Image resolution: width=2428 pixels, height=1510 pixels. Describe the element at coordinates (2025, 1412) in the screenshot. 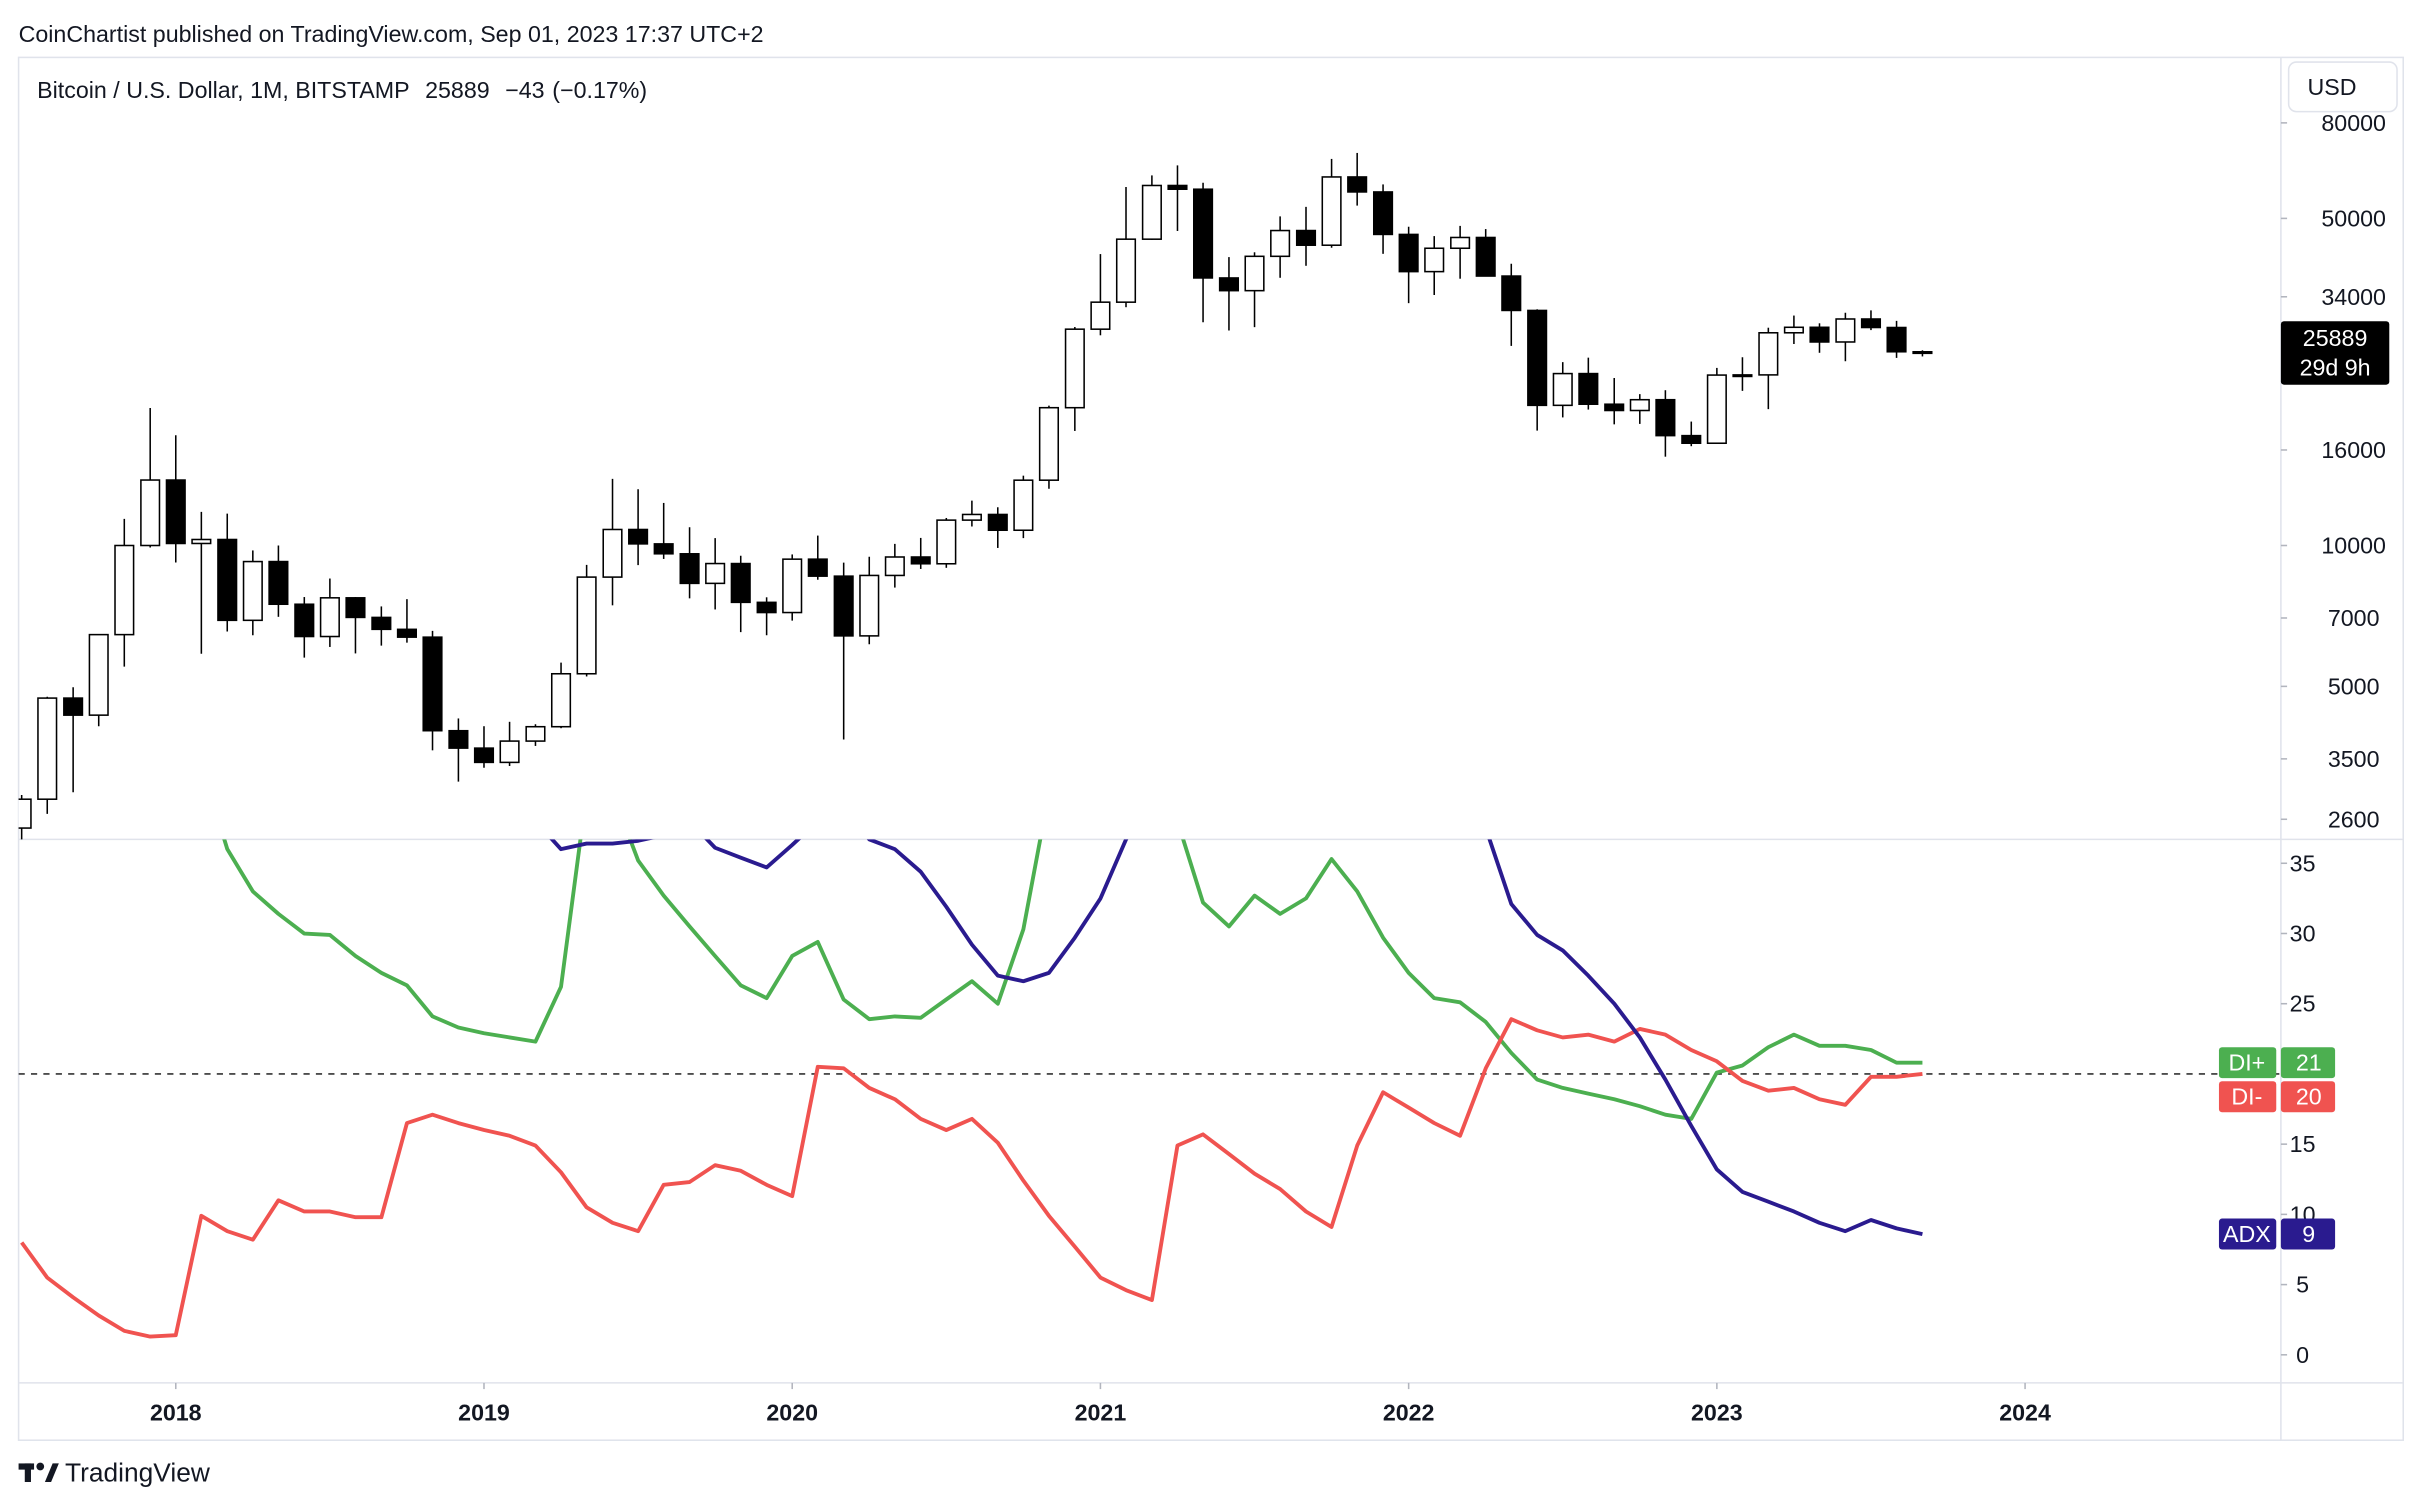

I see `x-tick-label: 2024` at that location.